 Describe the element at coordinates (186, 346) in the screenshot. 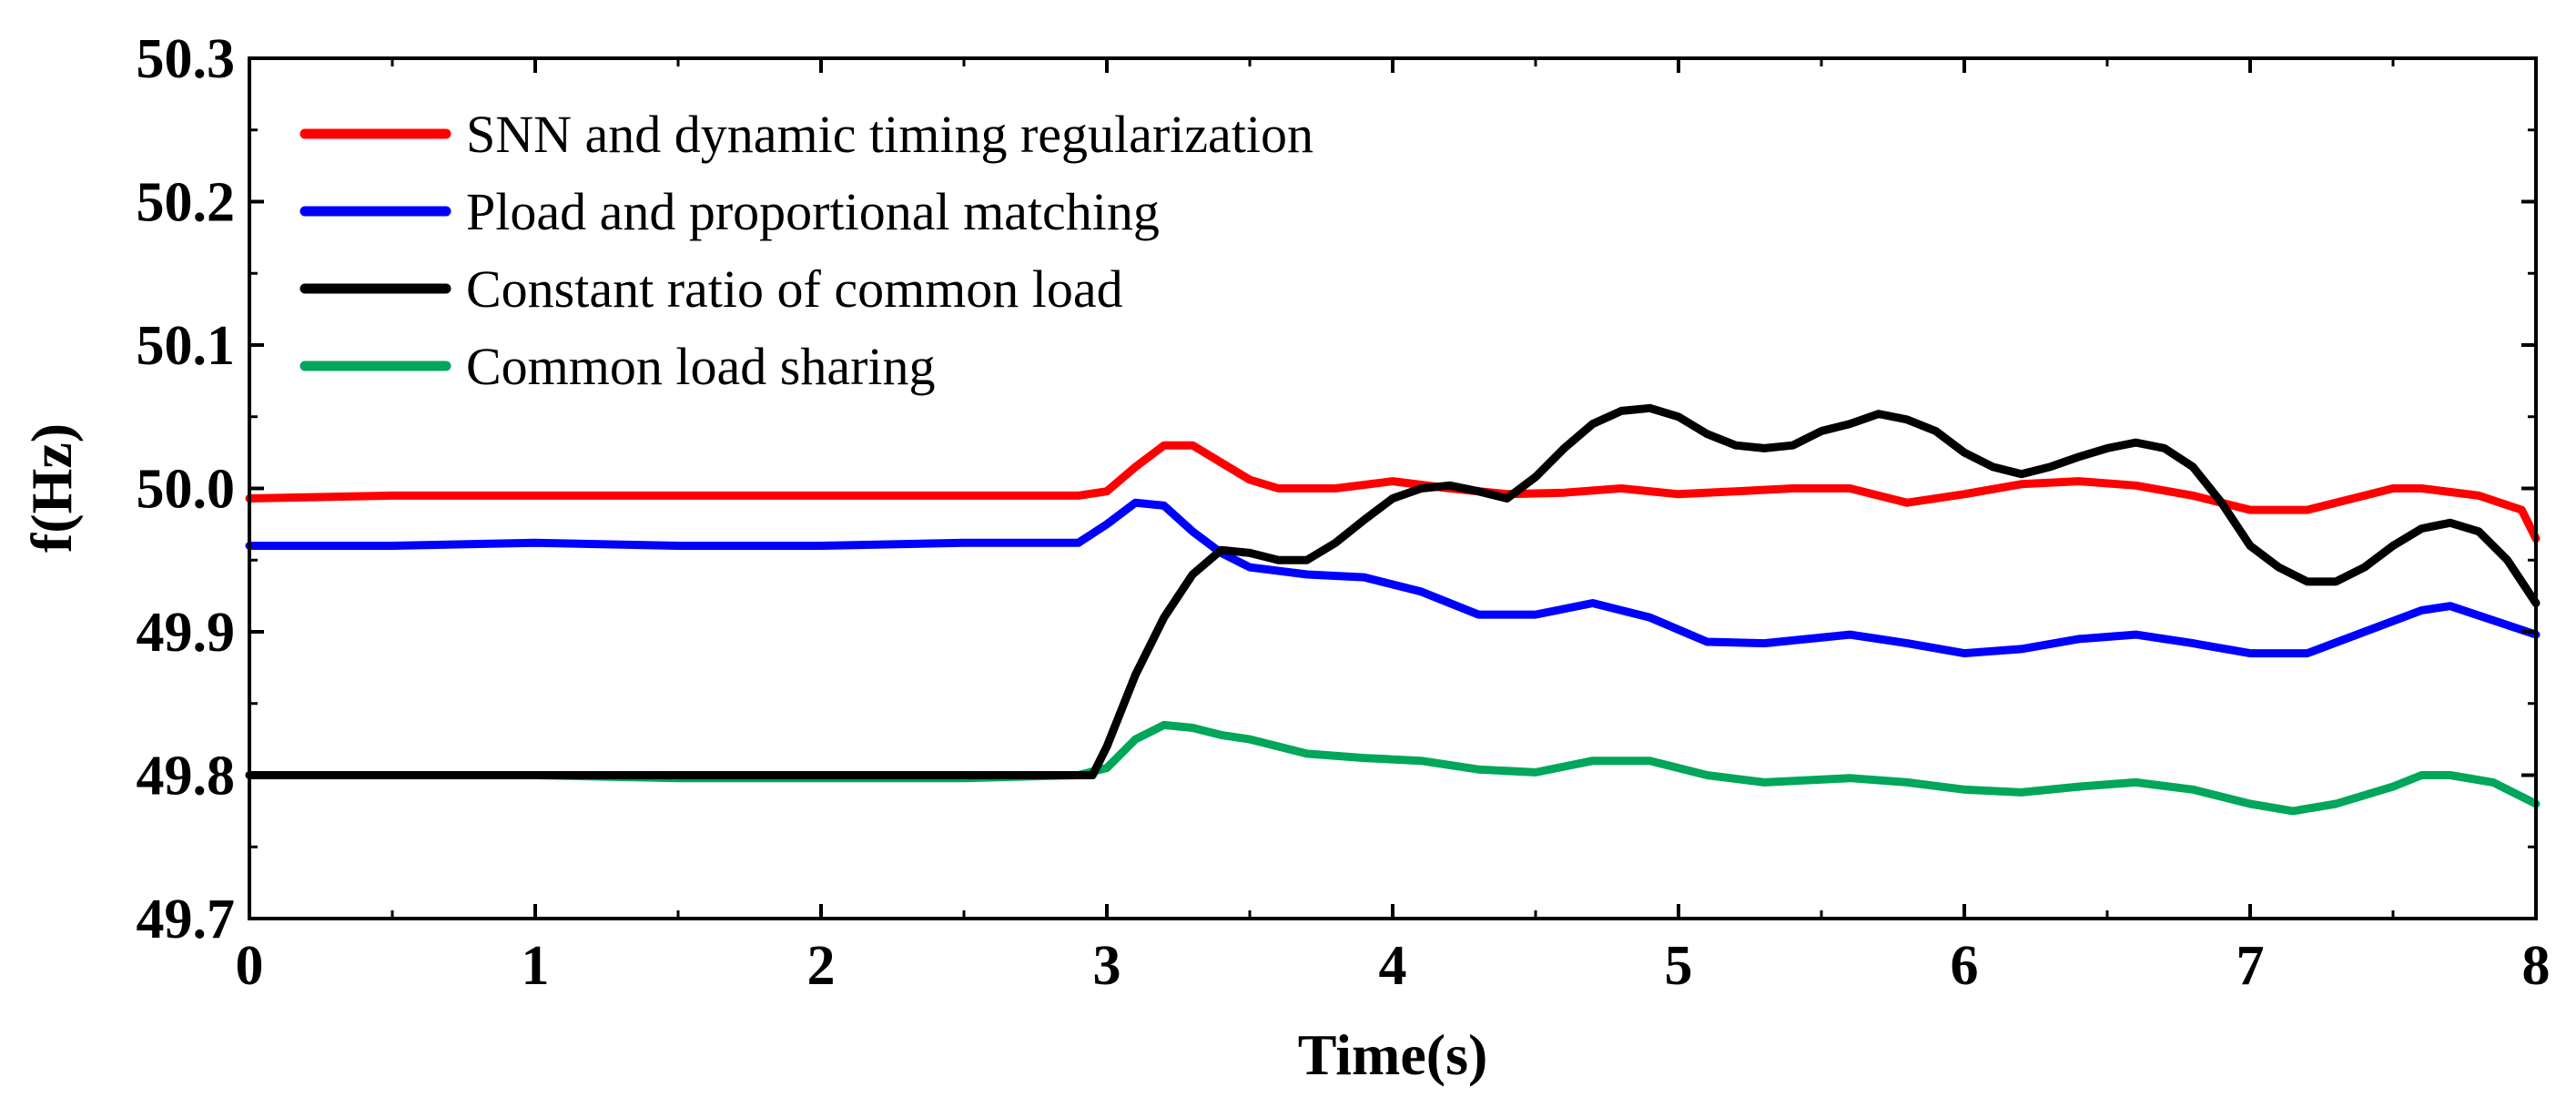

I see `y-tick-label: 50.1` at that location.